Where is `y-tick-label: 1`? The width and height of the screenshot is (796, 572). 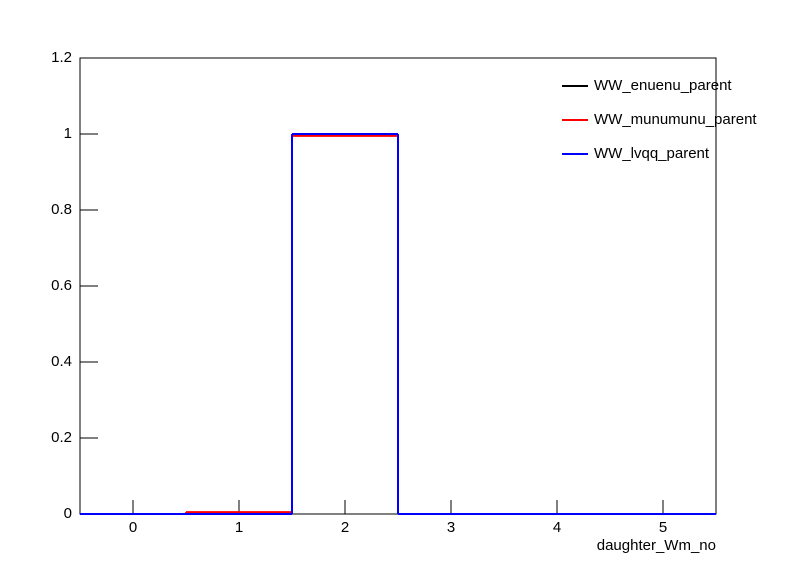
y-tick-label: 1 is located at coordinates (68, 133).